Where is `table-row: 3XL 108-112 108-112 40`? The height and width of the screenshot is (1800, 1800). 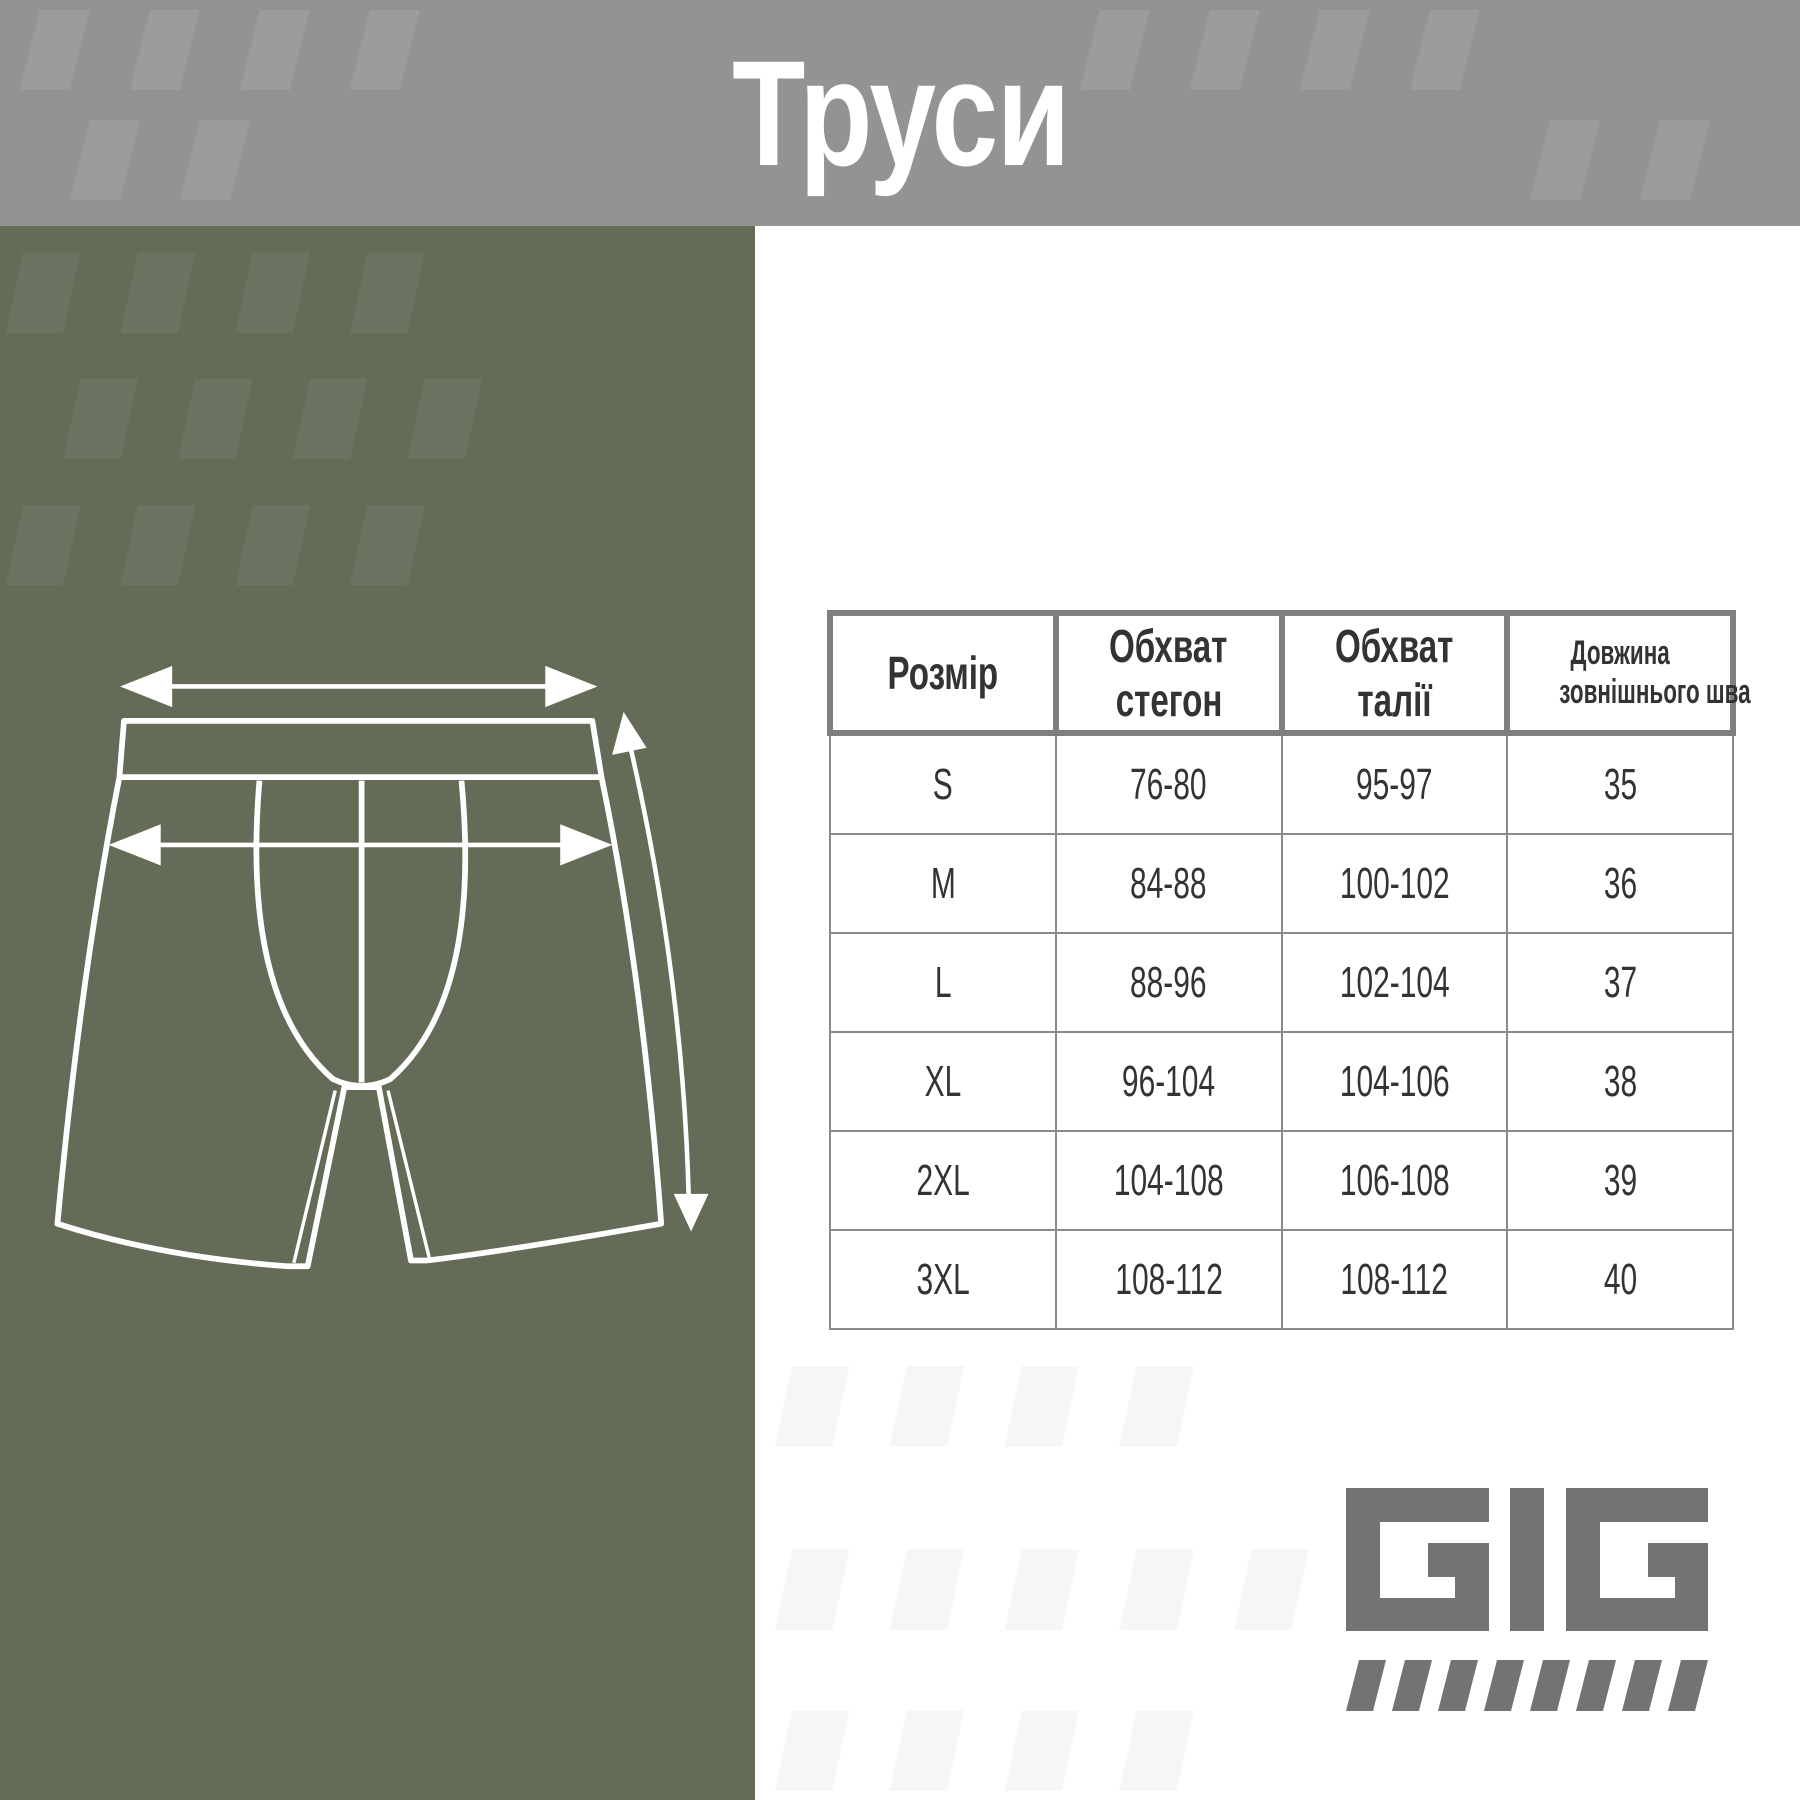 table-row: 3XL 108-112 108-112 40 is located at coordinates (1281, 1279).